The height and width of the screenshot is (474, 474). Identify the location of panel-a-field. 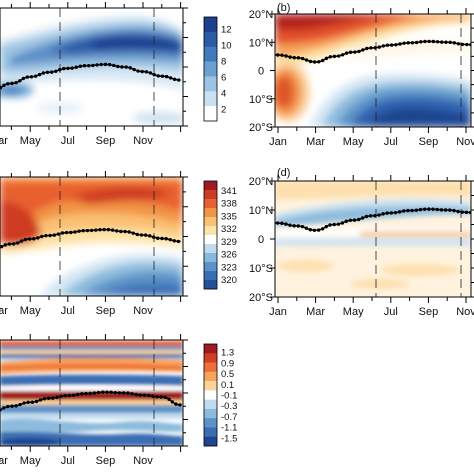
(91, 67).